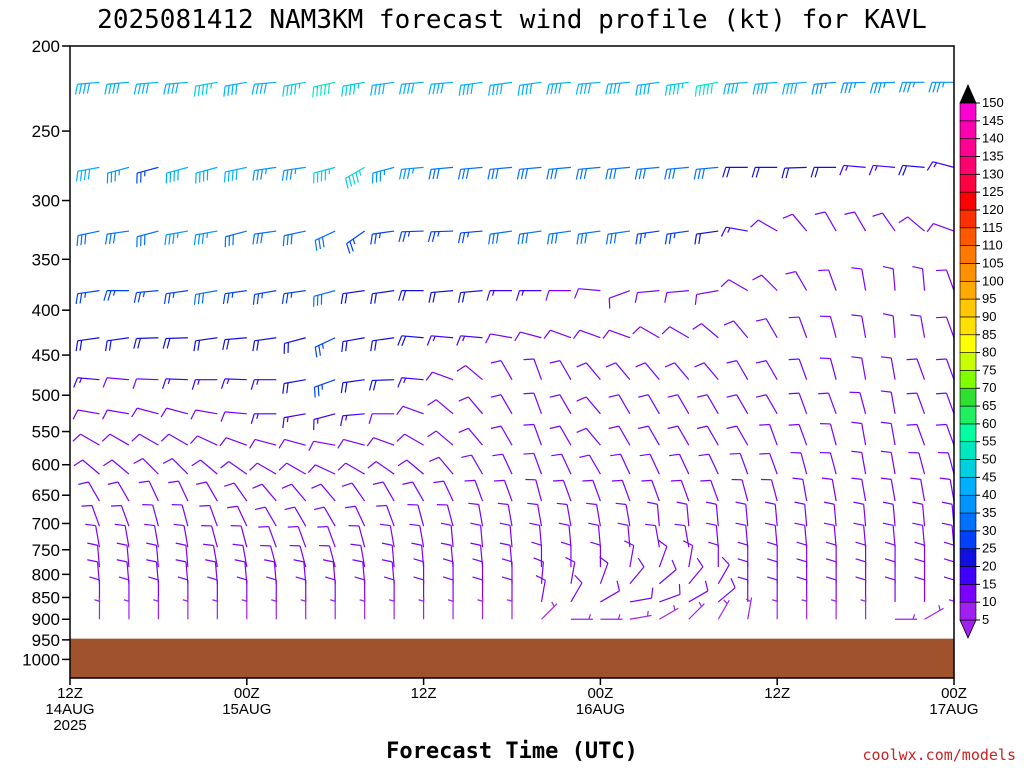 This screenshot has width=1024, height=768. What do you see at coordinates (424, 693) in the screenshot?
I see `x-tick-label: 12Z` at bounding box center [424, 693].